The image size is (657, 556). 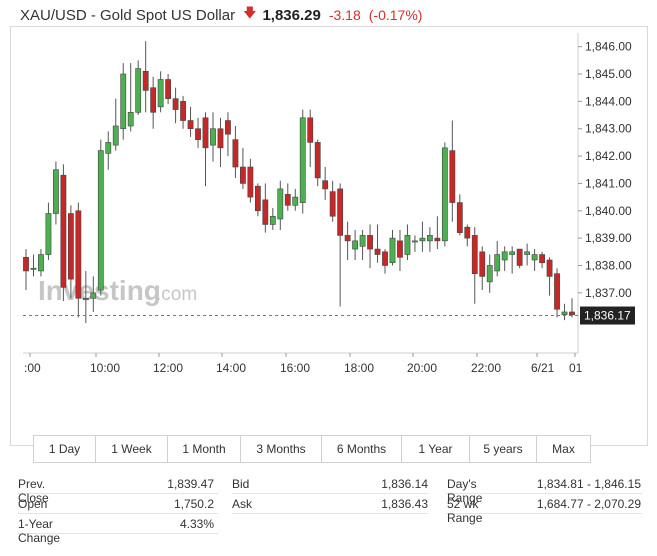 I want to click on x-tick-label: 6/21, so click(x=543, y=368).